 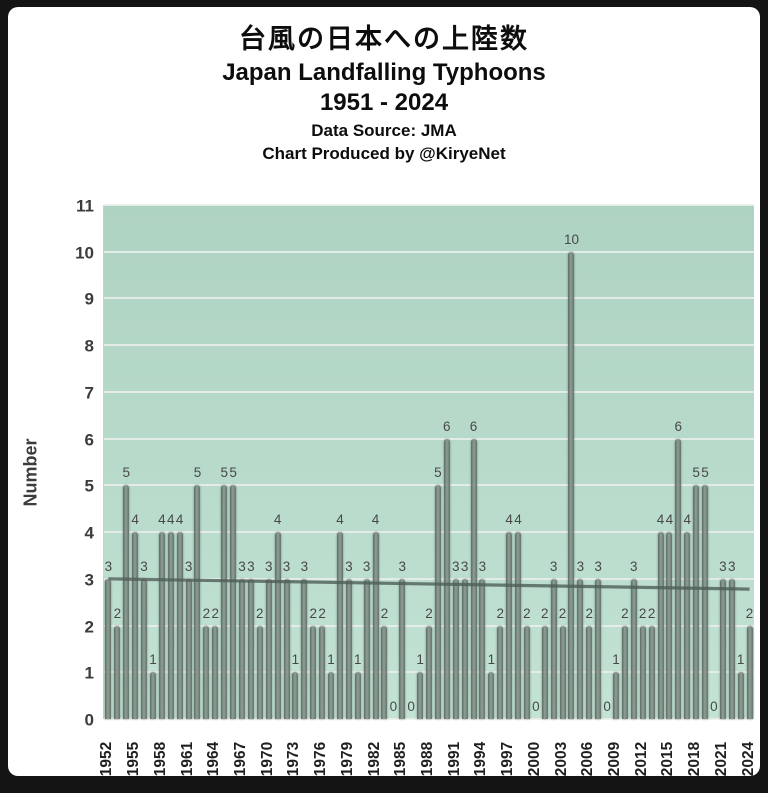 I want to click on bar-value-label-1955: 4, so click(x=135, y=520).